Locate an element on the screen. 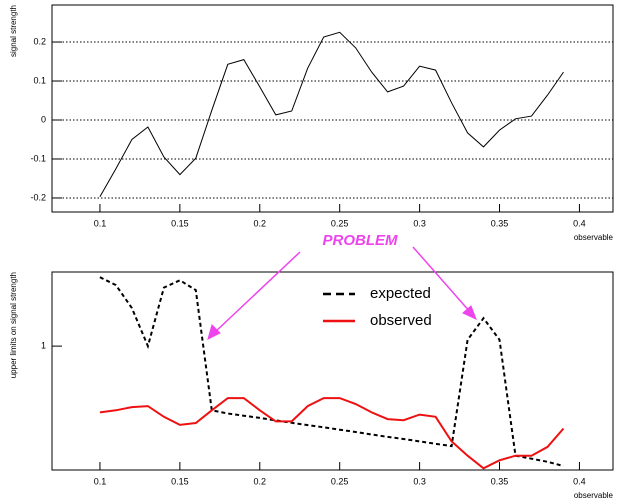 The height and width of the screenshot is (499, 631). y-tick-label: -0.2 is located at coordinates (38, 197).